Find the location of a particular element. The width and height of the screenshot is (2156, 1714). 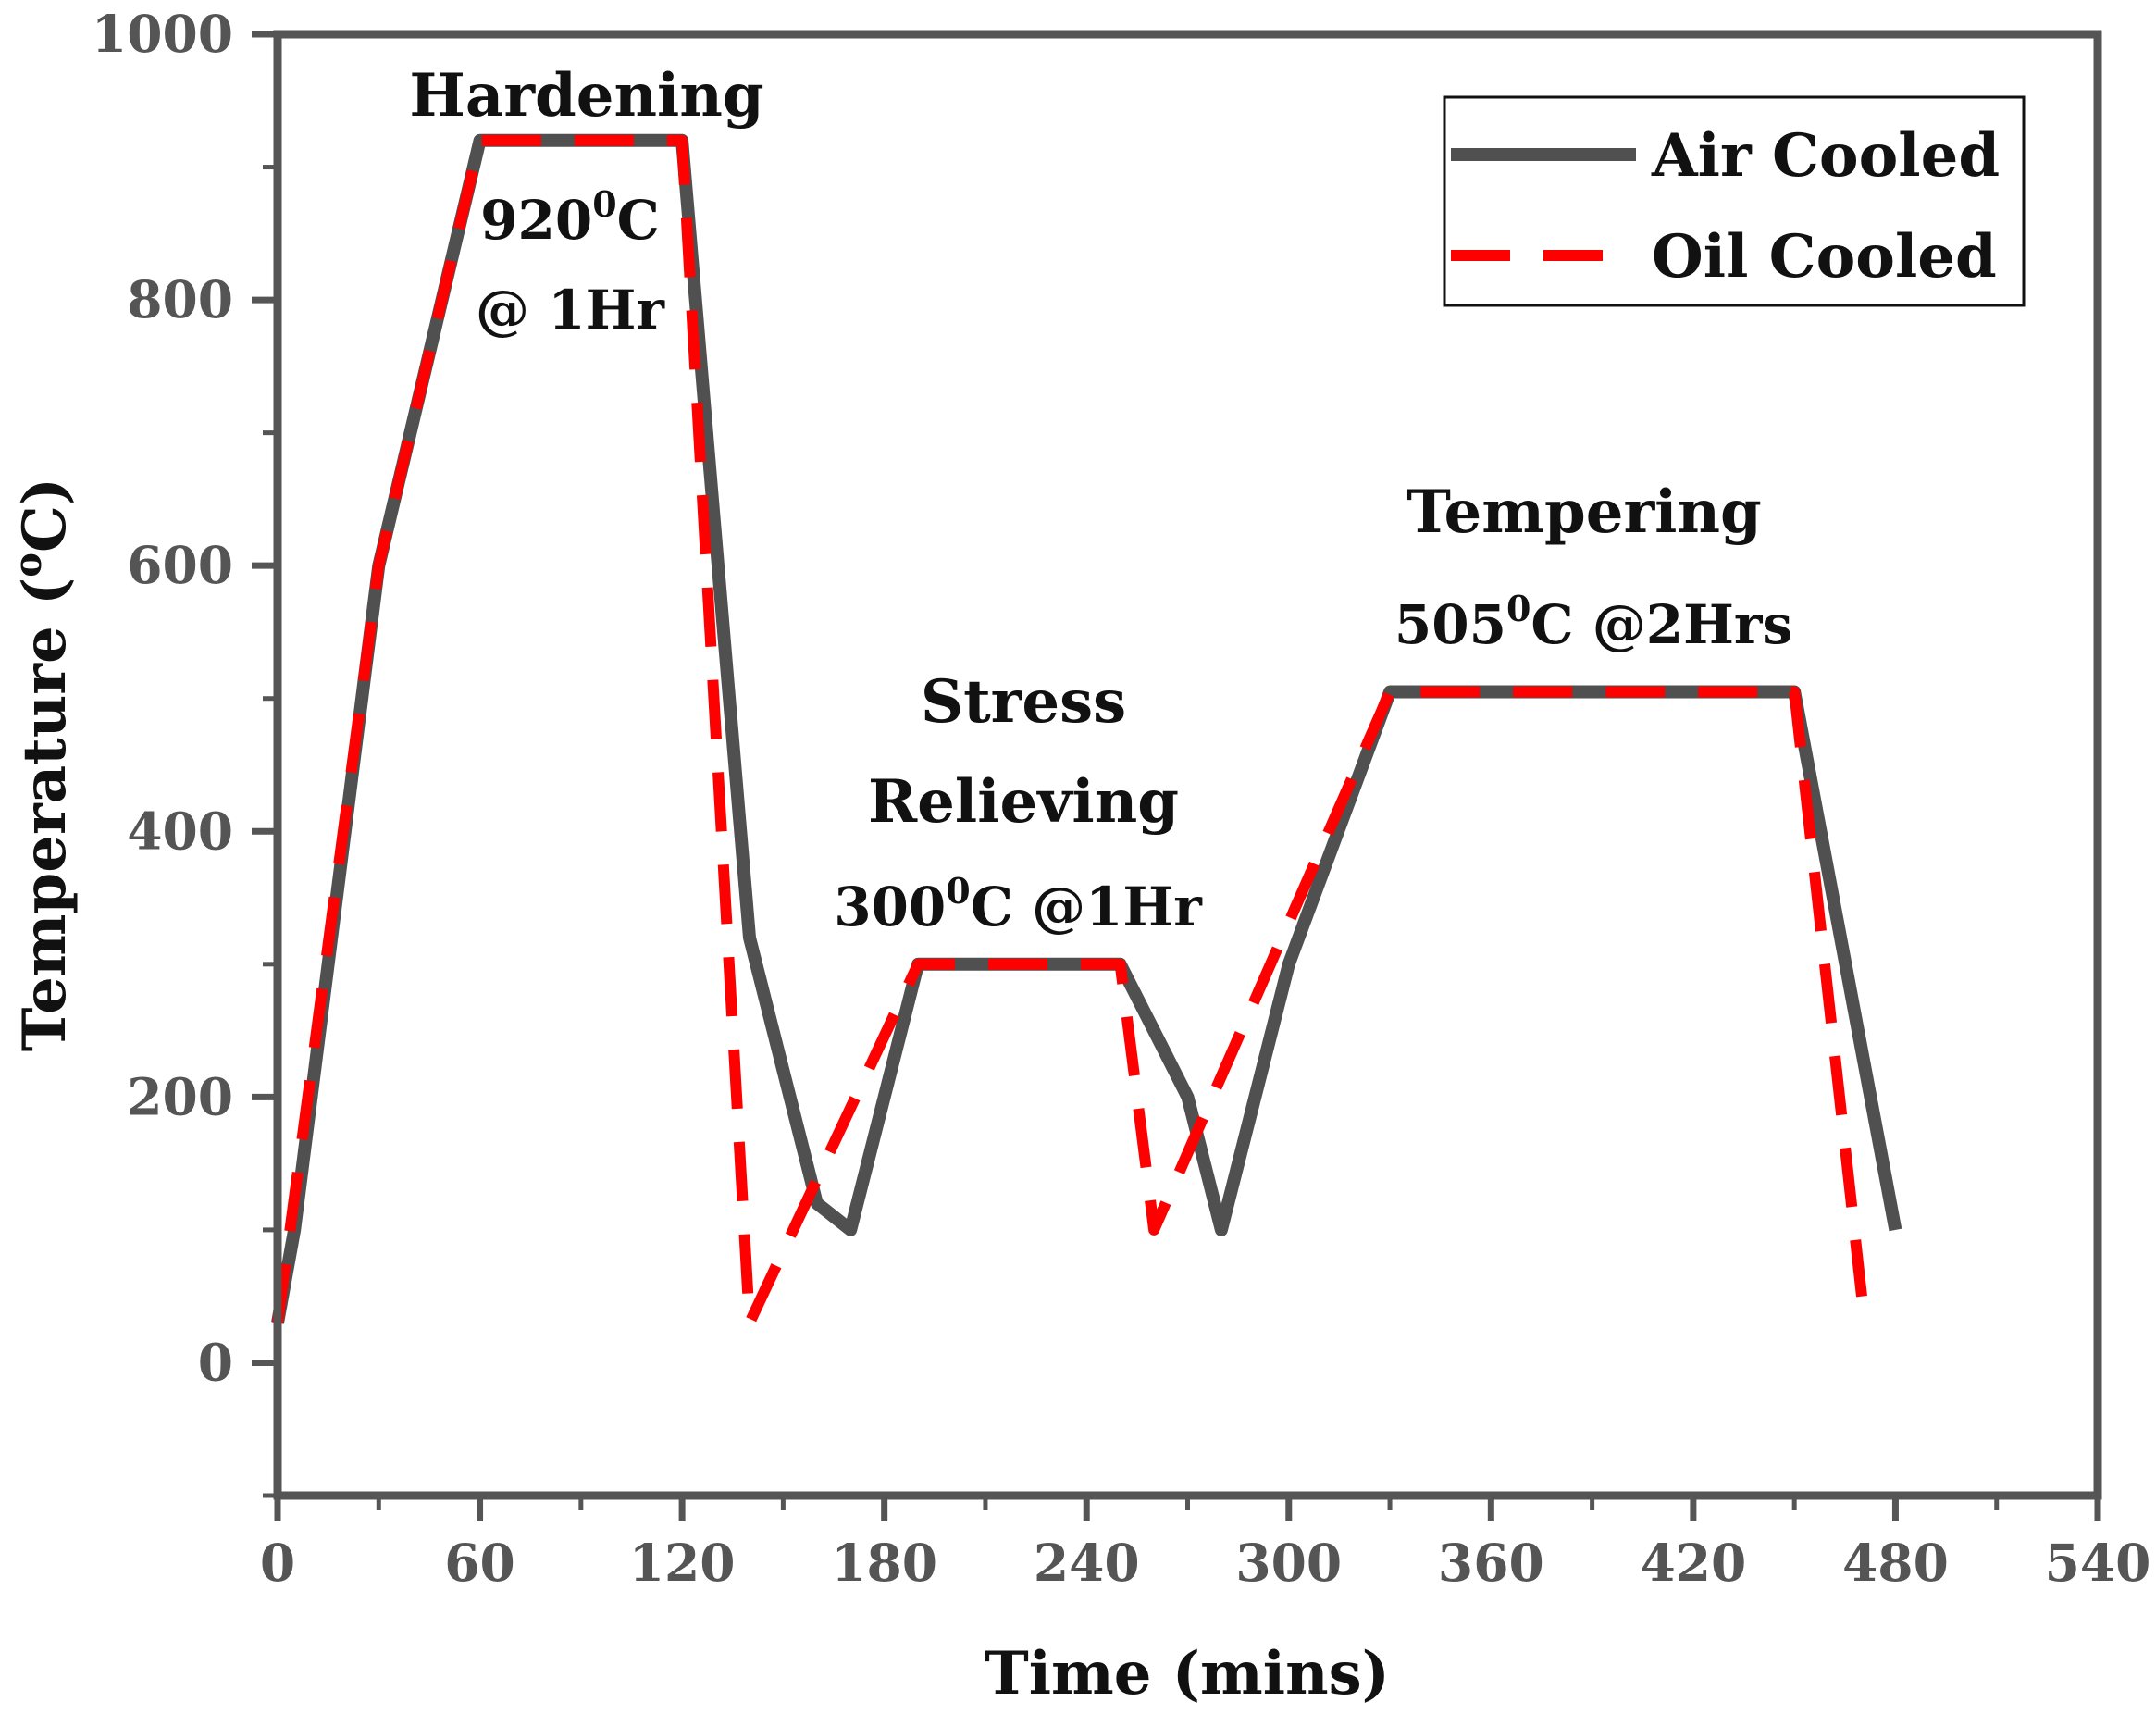

annotation-stress-temp-rest: C @1Hr is located at coordinates (1087, 907).